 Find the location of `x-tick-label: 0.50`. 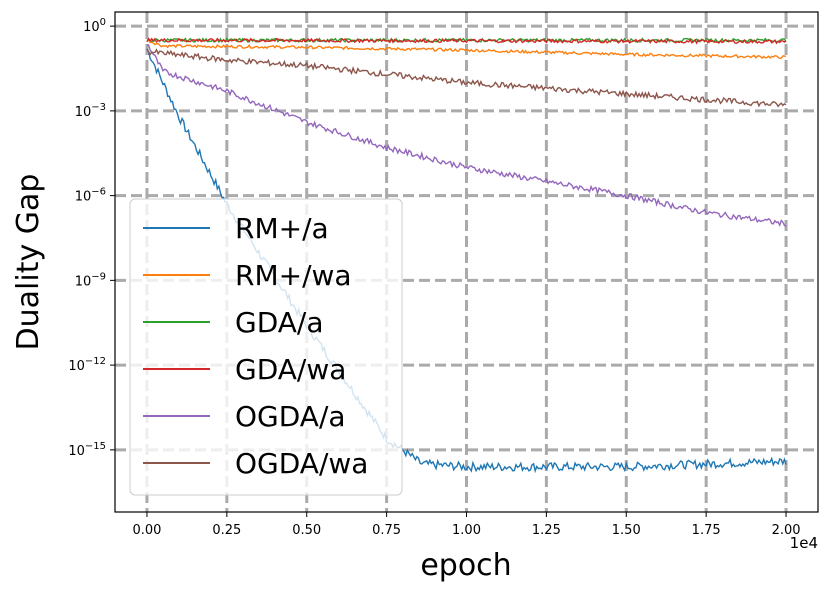

x-tick-label: 0.50 is located at coordinates (306, 530).